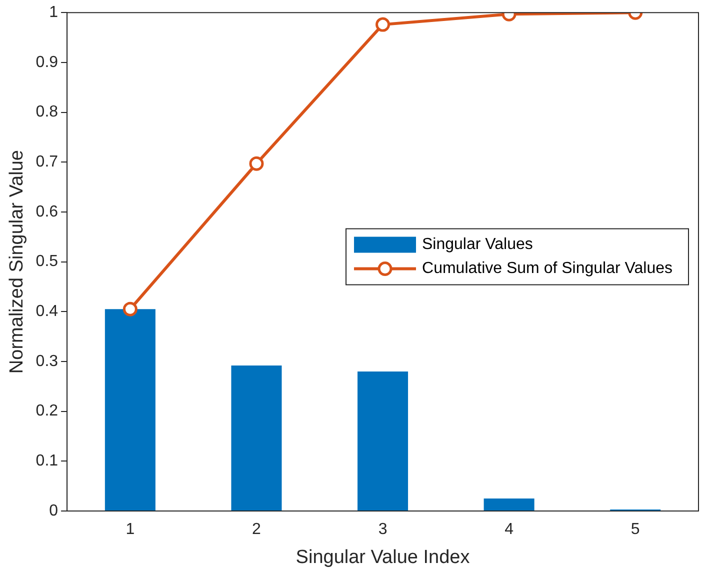  Describe the element at coordinates (47, 411) in the screenshot. I see `y-tick-label: 0.2` at that location.